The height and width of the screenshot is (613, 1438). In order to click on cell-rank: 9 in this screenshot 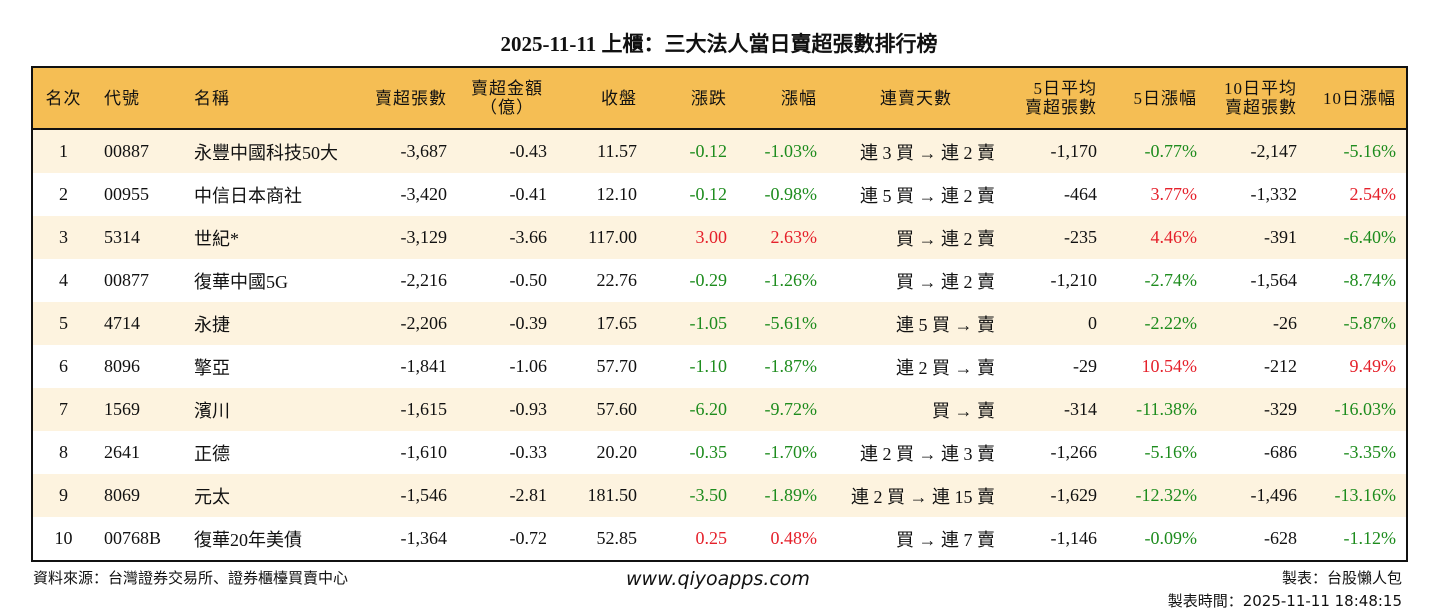, I will do `click(63, 495)`.